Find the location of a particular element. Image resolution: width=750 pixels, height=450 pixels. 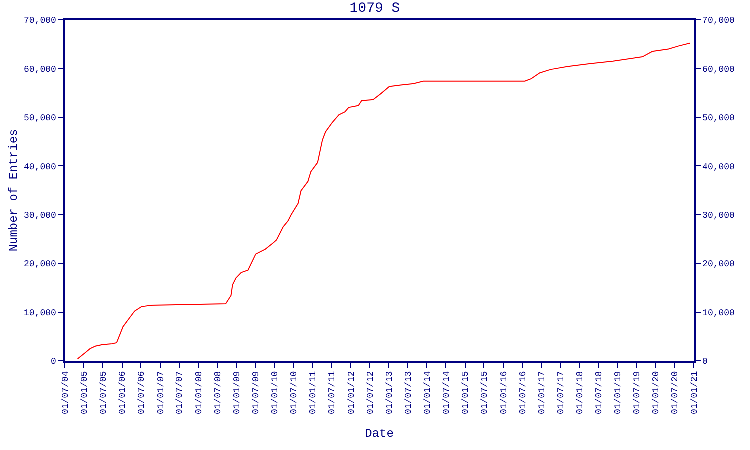

x-tick-label: 01/07/13 is located at coordinates (409, 393).